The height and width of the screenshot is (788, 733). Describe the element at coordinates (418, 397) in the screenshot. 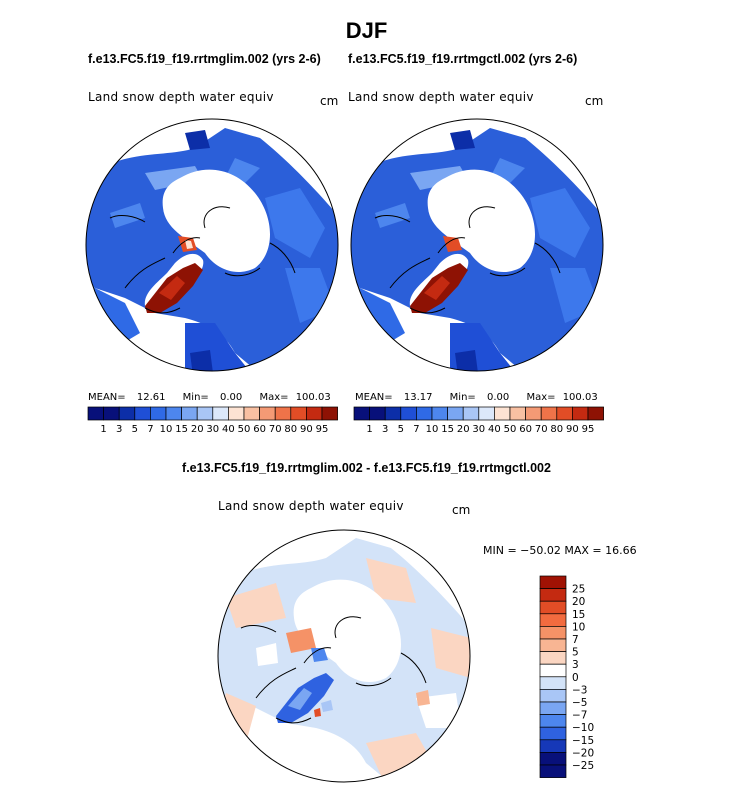

I see `panel2-mean-value: 13.17` at that location.